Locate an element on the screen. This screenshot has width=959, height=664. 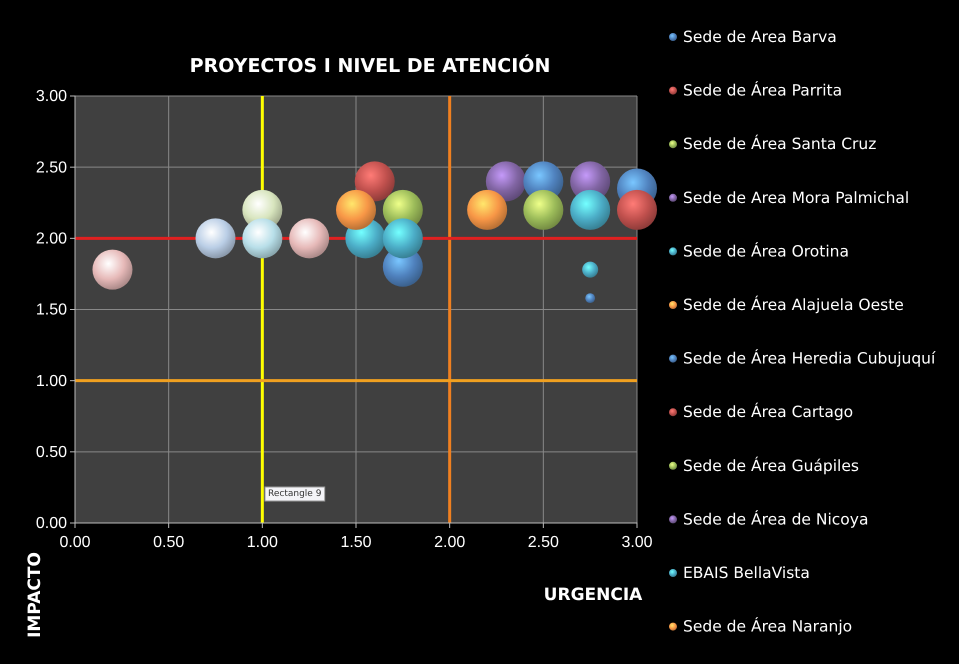
legend-label: Sede de Área de Nicoya is located at coordinates (775, 518).